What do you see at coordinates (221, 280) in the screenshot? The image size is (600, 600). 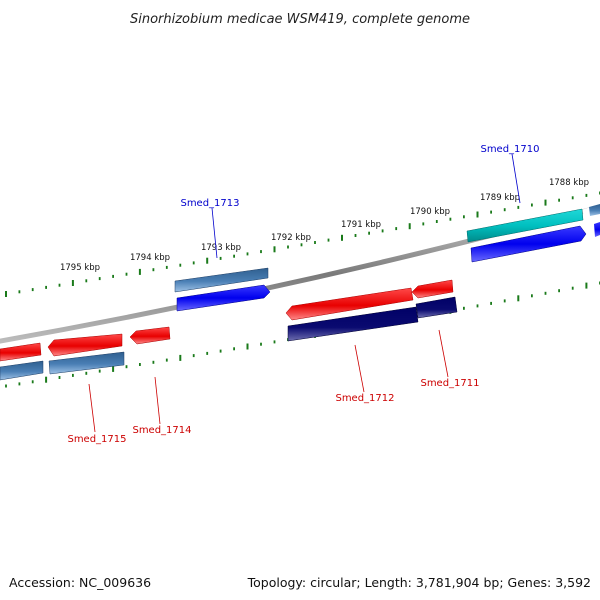 I see `gene-1713-steel-bar` at bounding box center [221, 280].